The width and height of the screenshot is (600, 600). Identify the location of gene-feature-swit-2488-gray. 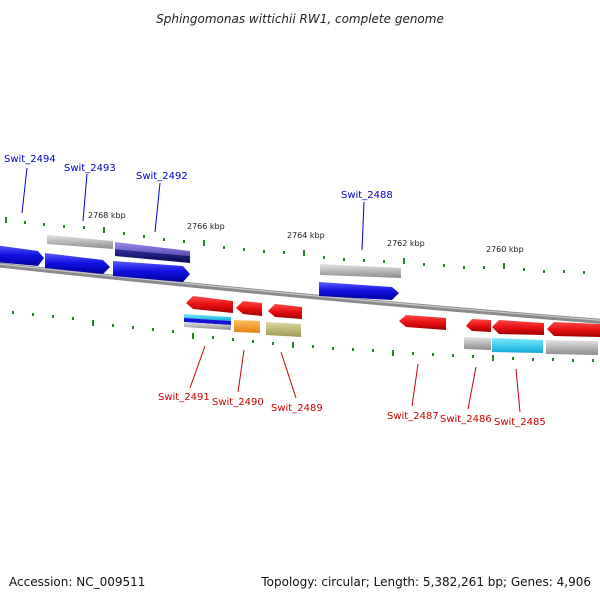
(360, 271).